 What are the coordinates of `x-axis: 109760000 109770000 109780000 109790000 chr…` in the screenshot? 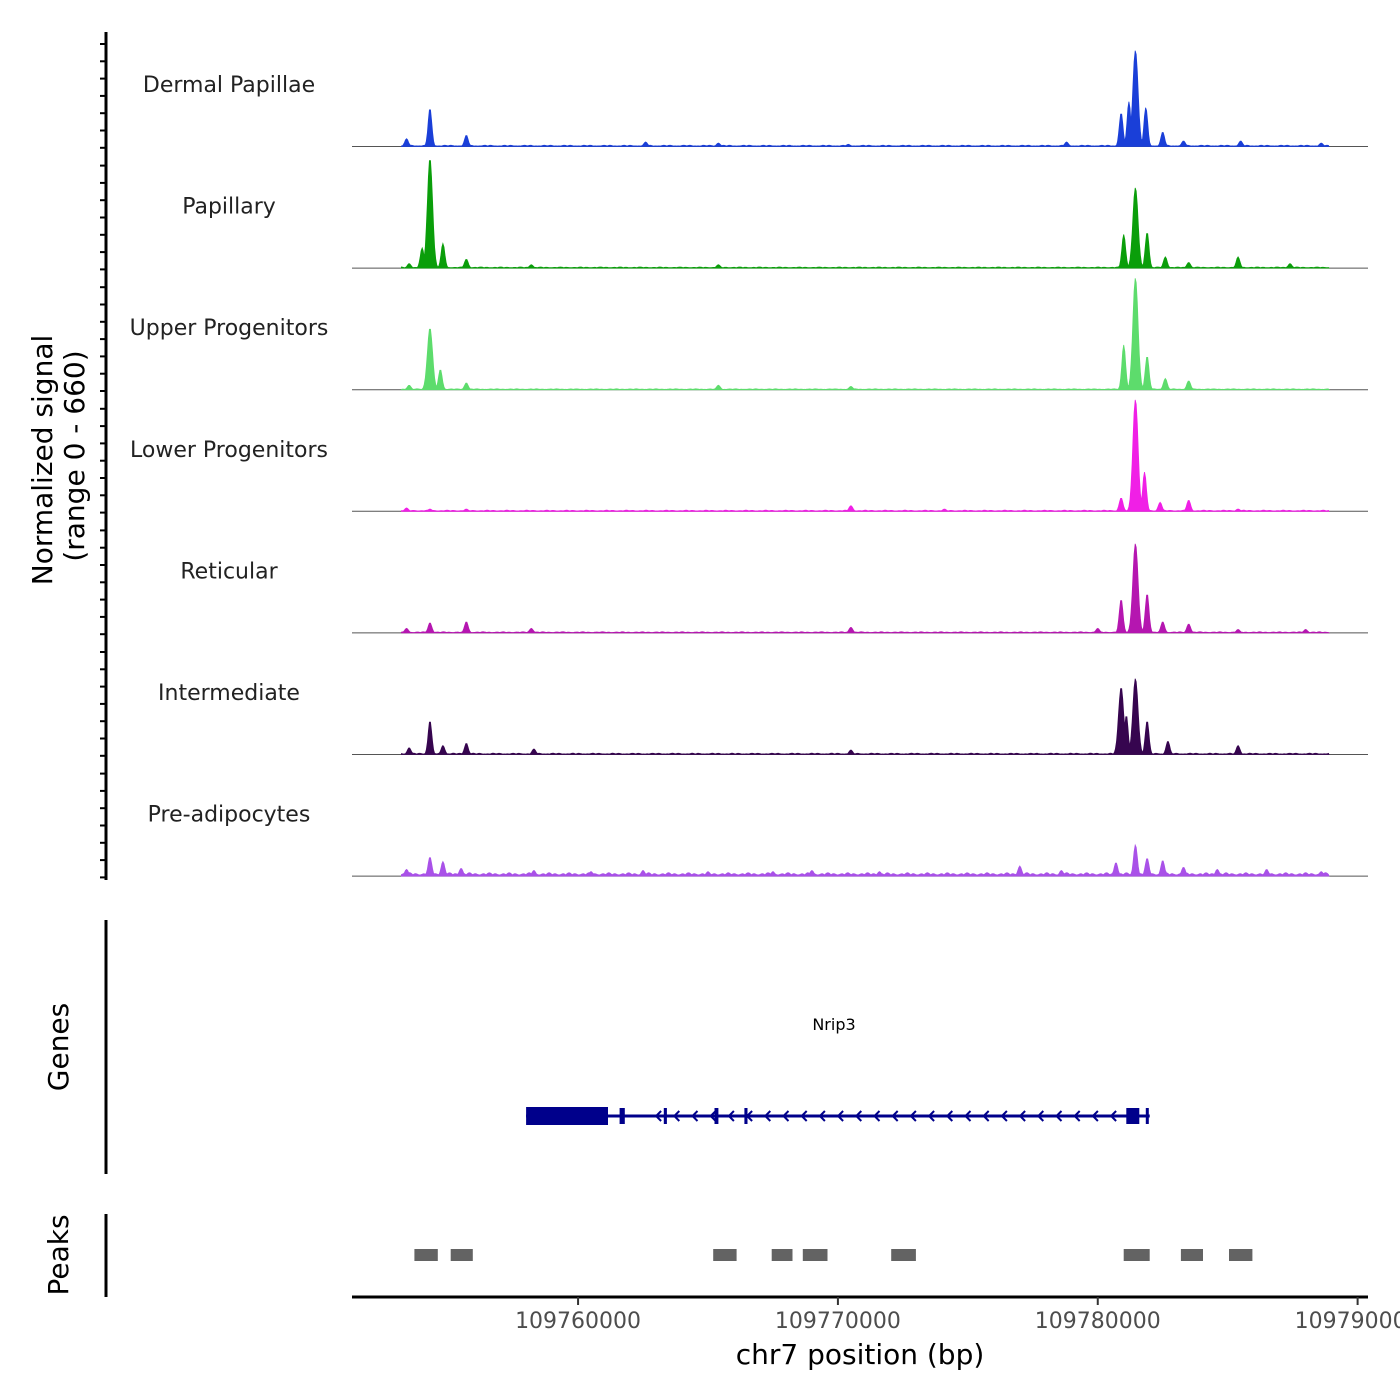 It's located at (876, 1333).